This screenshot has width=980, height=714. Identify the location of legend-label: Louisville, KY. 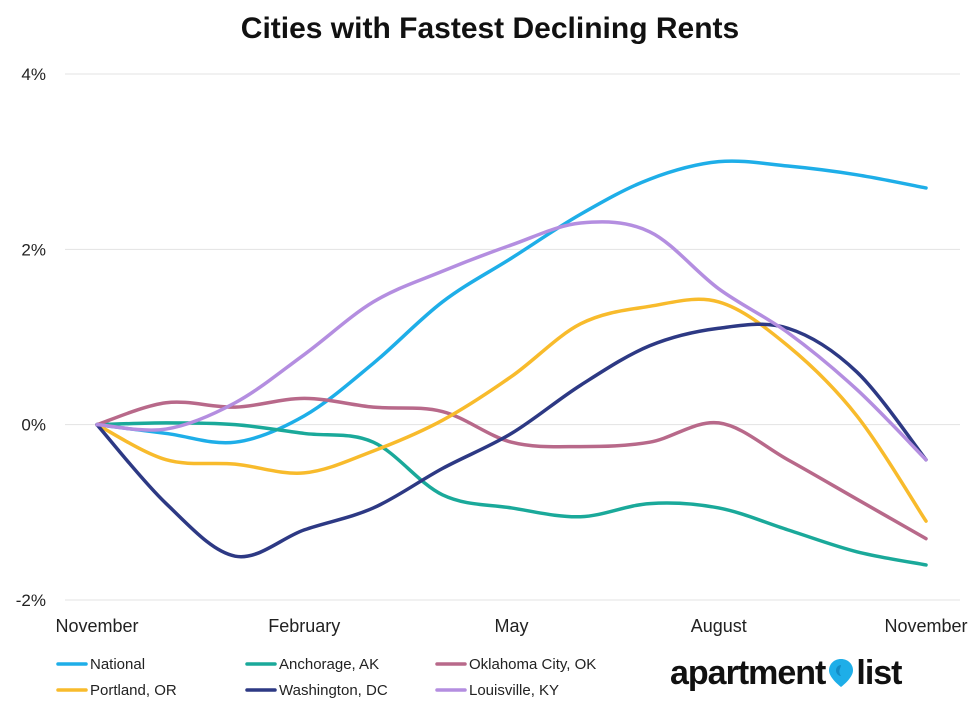
(514, 690).